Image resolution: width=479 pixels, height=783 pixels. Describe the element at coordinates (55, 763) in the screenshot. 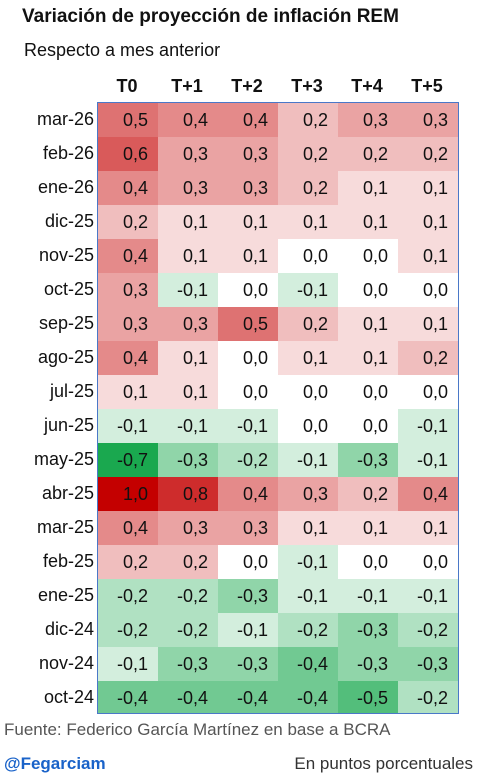

I see `author-handle: @Fegarciam` at that location.